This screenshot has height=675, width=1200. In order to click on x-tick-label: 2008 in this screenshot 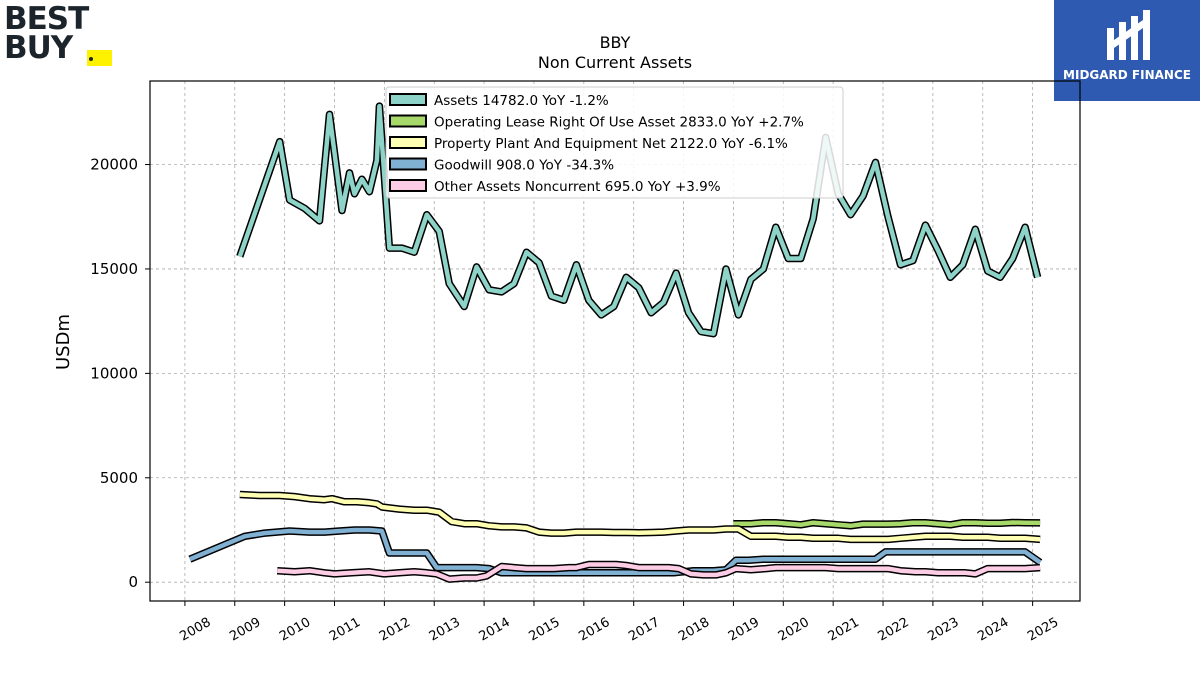, I will do `click(195, 630)`.